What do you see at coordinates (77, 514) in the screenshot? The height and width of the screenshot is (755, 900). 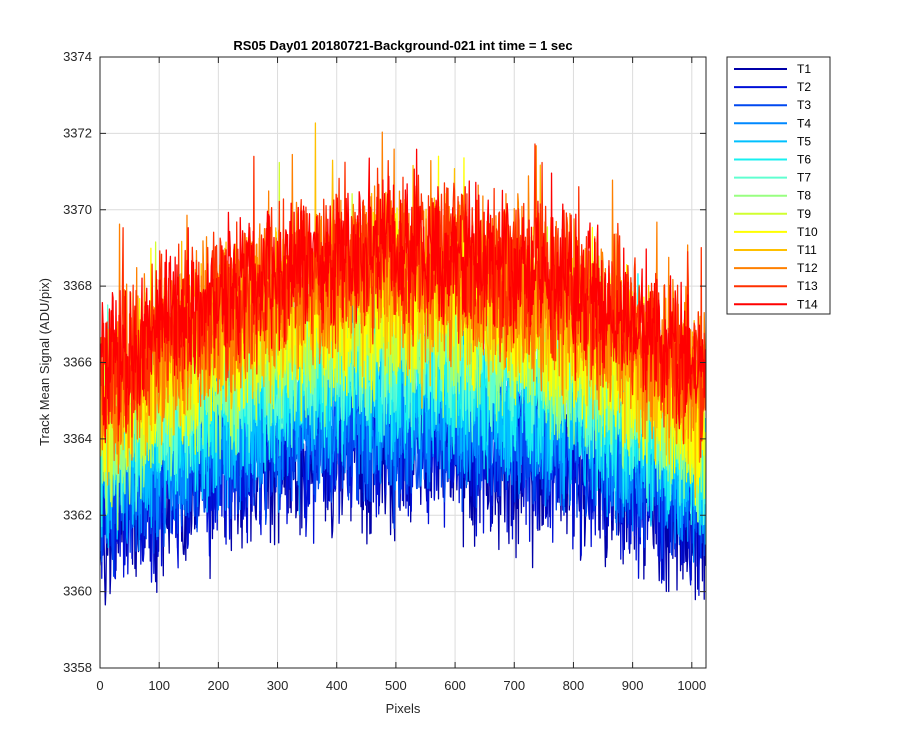 I see `y-tick-label: 3362` at bounding box center [77, 514].